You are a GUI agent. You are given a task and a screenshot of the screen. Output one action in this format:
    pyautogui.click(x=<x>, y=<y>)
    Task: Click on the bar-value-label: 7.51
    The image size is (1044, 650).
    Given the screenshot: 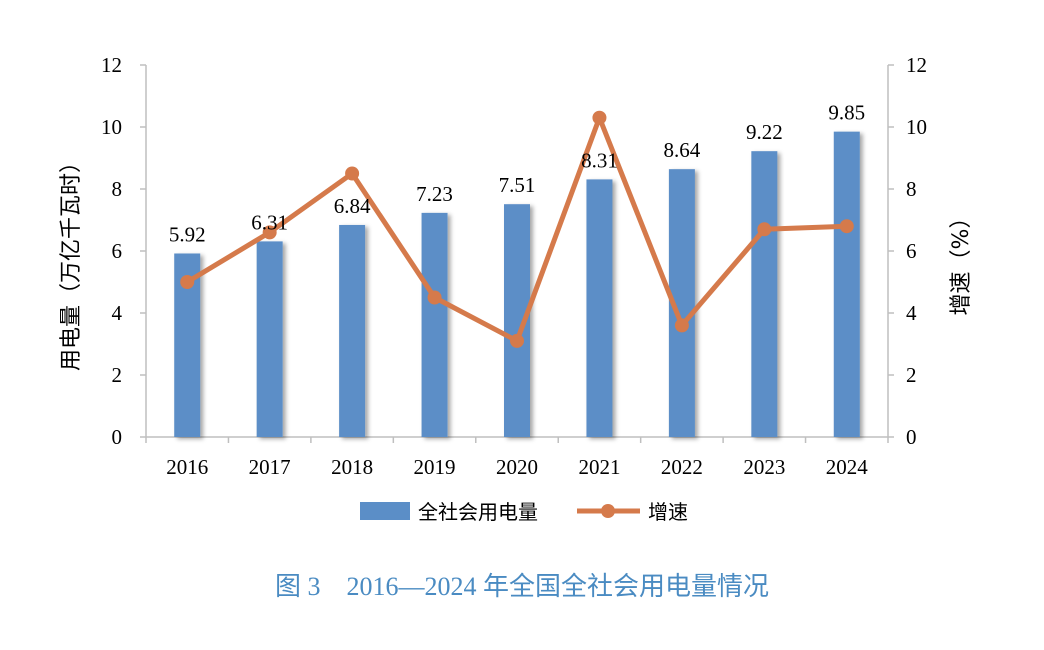 What is the action you would take?
    pyautogui.click(x=517, y=185)
    